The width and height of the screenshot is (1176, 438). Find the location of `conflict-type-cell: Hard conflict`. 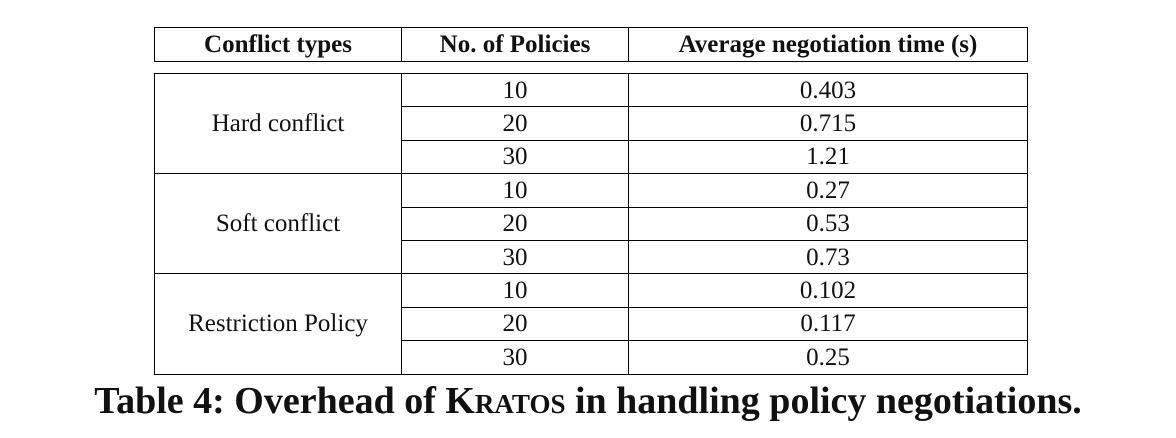

conflict-type-cell: Hard conflict is located at coordinates (278, 123).